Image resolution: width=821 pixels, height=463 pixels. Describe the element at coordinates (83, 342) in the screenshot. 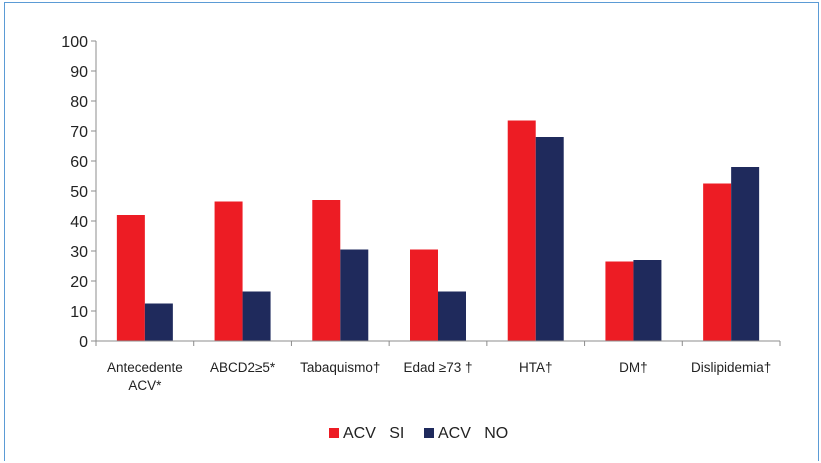

I see `y-tick-label: 0` at that location.